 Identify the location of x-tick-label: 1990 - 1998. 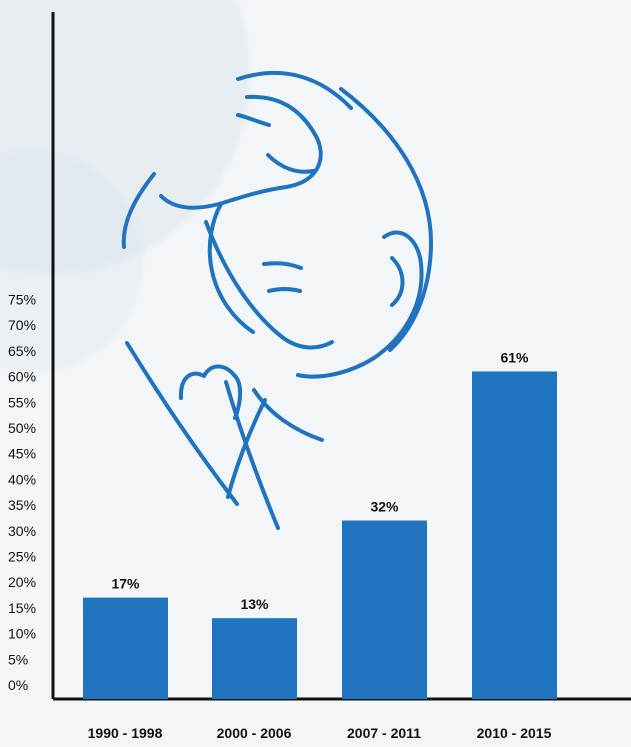
(125, 733).